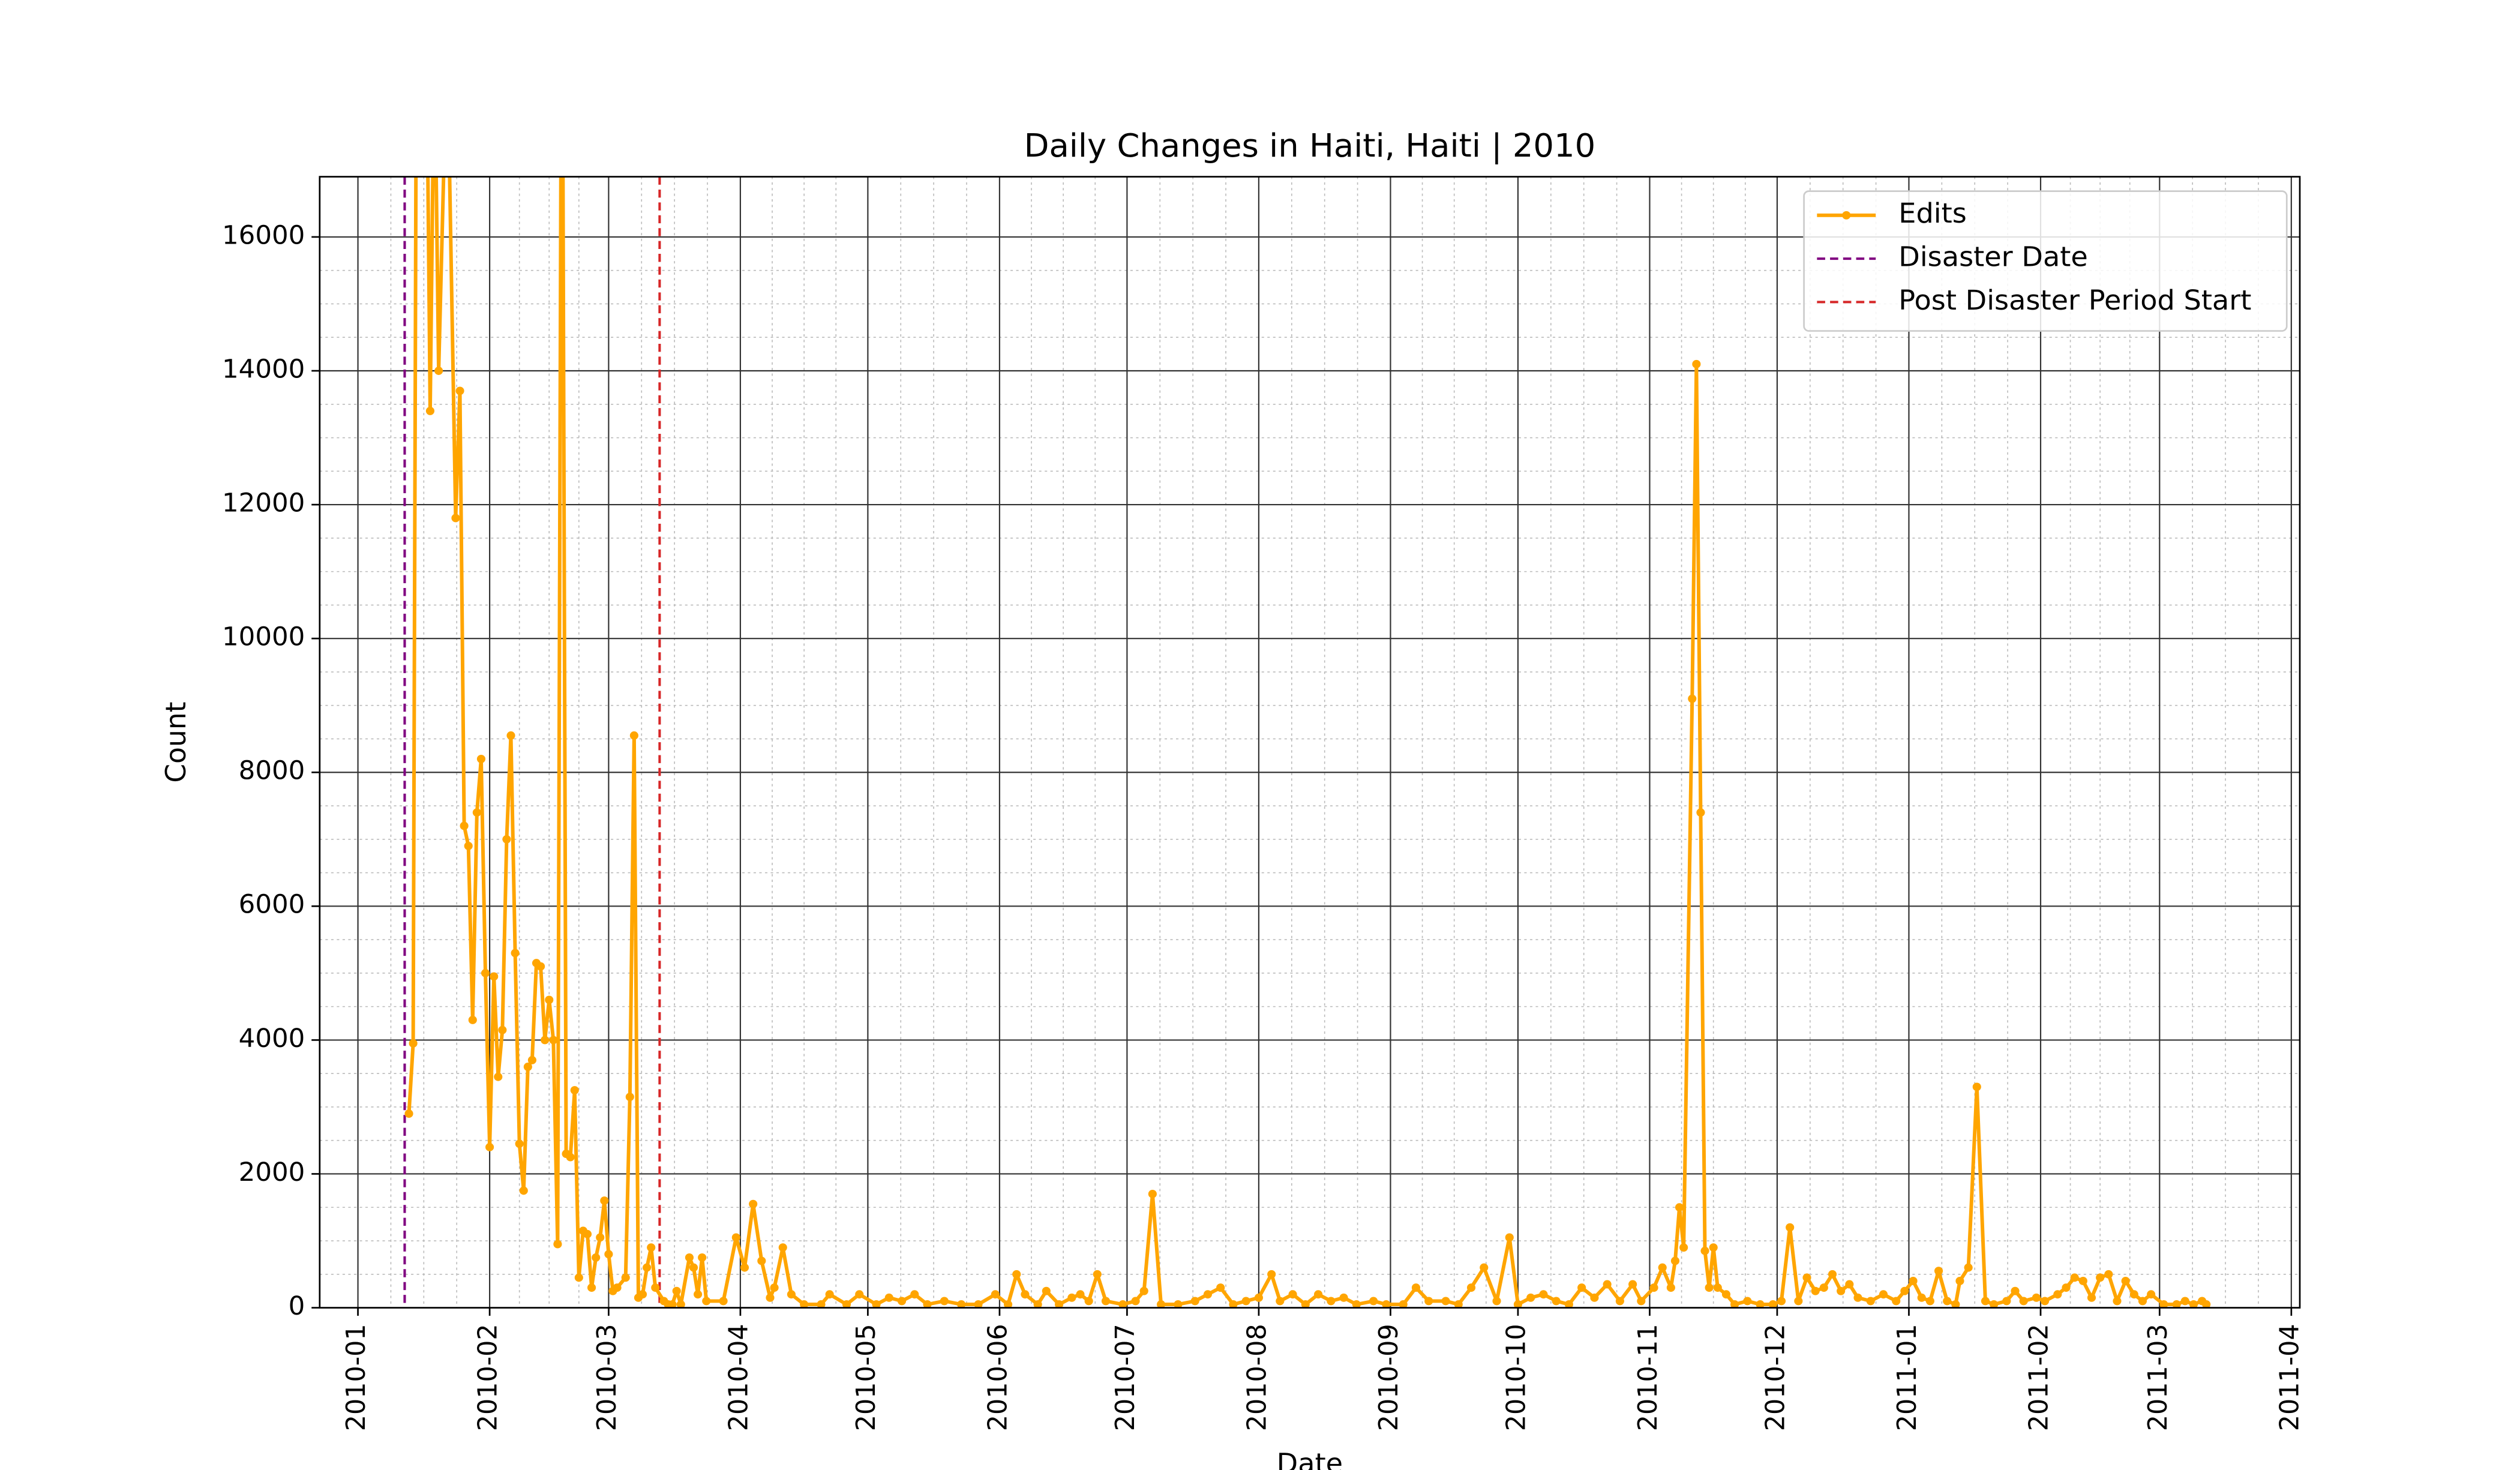 The image size is (2520, 1470). Describe the element at coordinates (272, 905) in the screenshot. I see `y-tick-label: 6000` at that location.